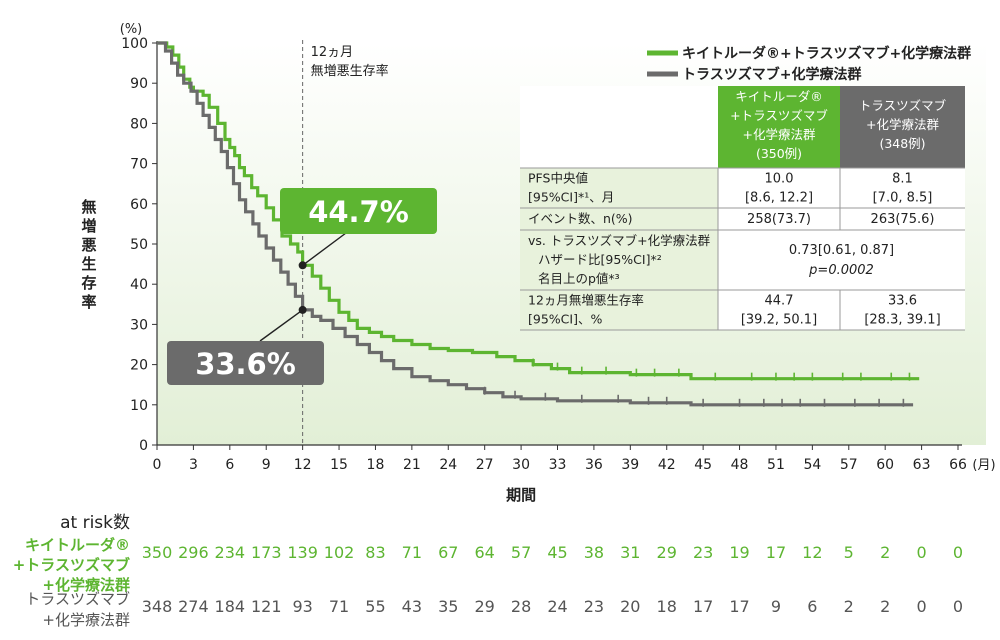 This screenshot has width=1000, height=640. Describe the element at coordinates (779, 115) in the screenshot. I see `table-head-keytruda: +トラスツズマブ` at that location.